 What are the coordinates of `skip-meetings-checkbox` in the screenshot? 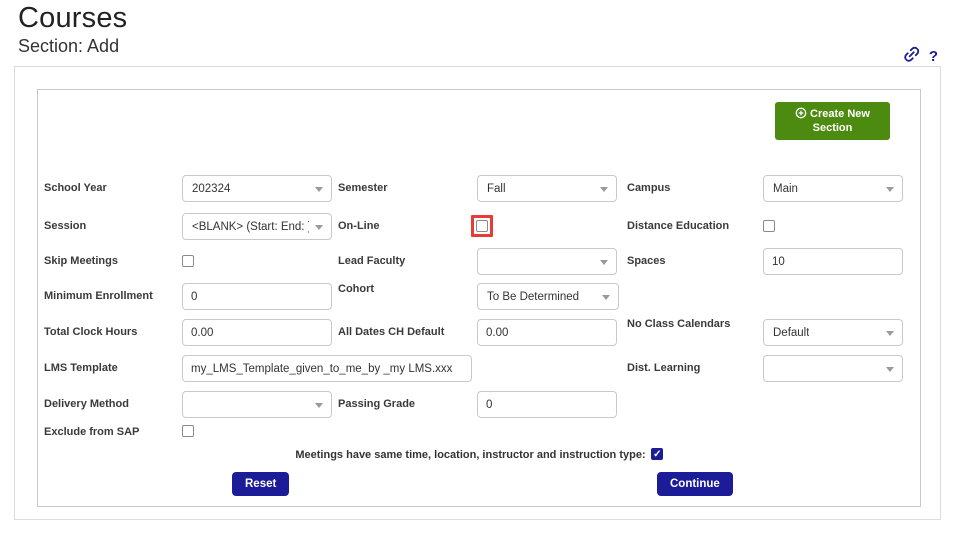 It's located at (188, 261).